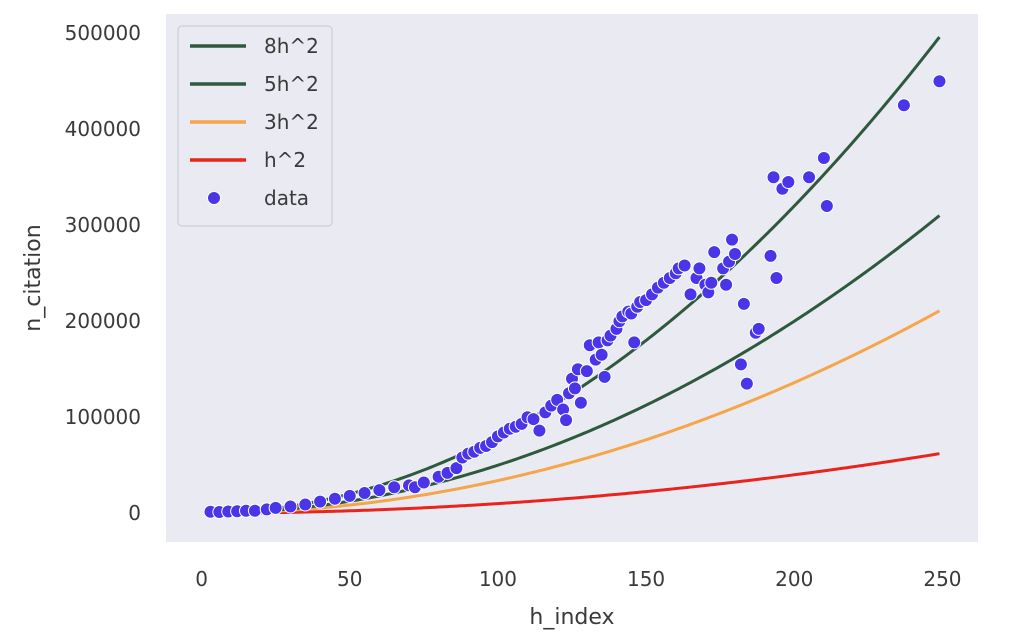 The image size is (1014, 642). What do you see at coordinates (571, 617) in the screenshot?
I see `x-axis-label: h_index` at bounding box center [571, 617].